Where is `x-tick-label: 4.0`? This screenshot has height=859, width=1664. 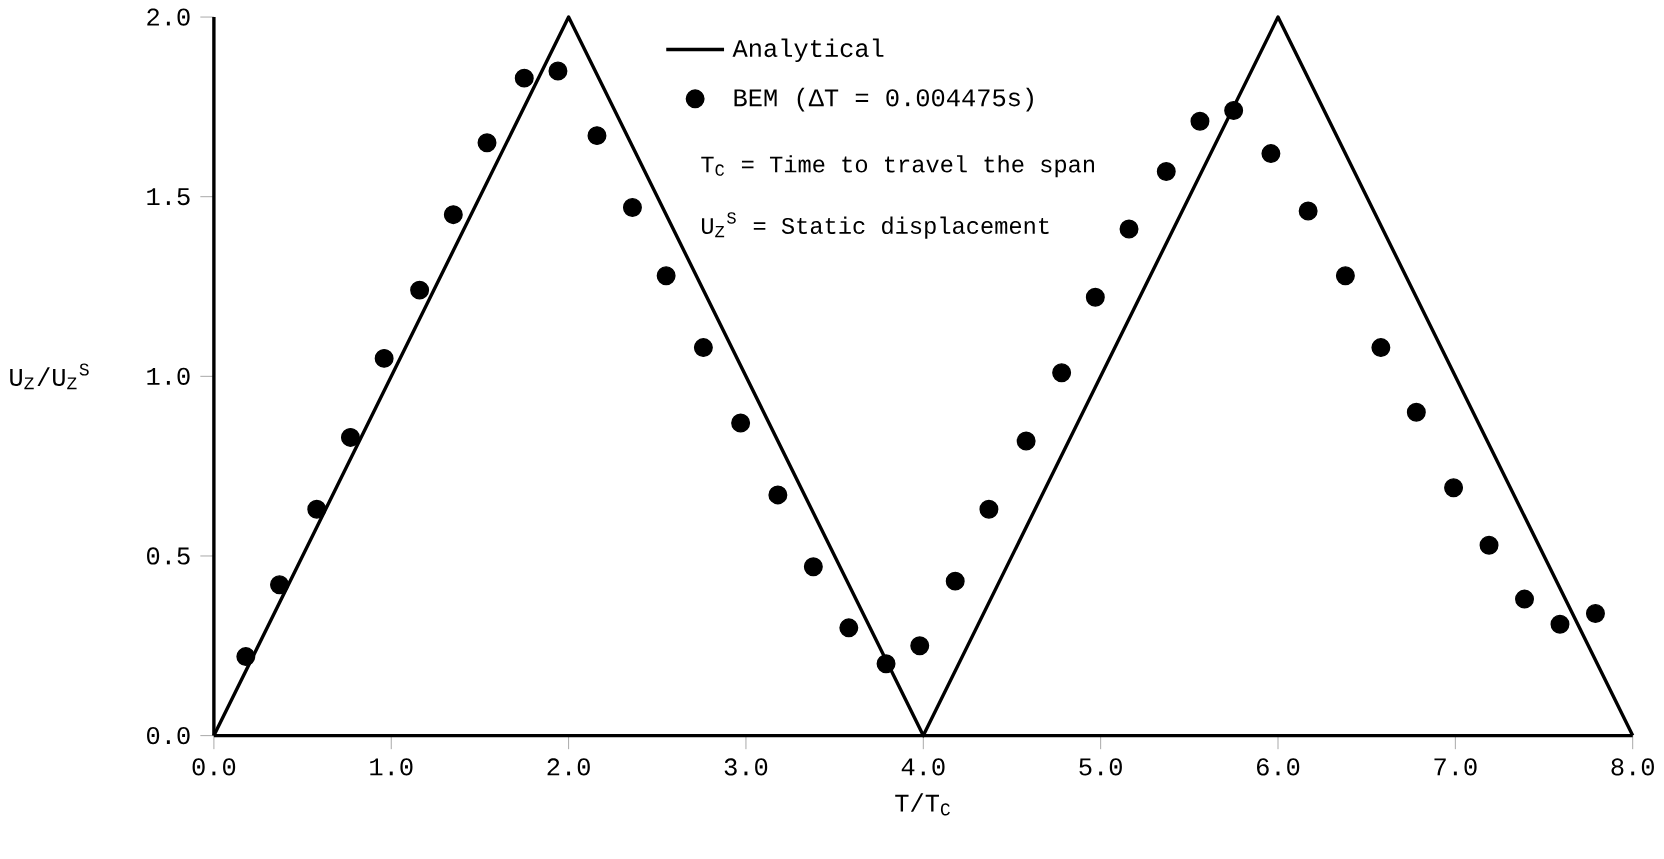 x-tick-label: 4.0 is located at coordinates (923, 767).